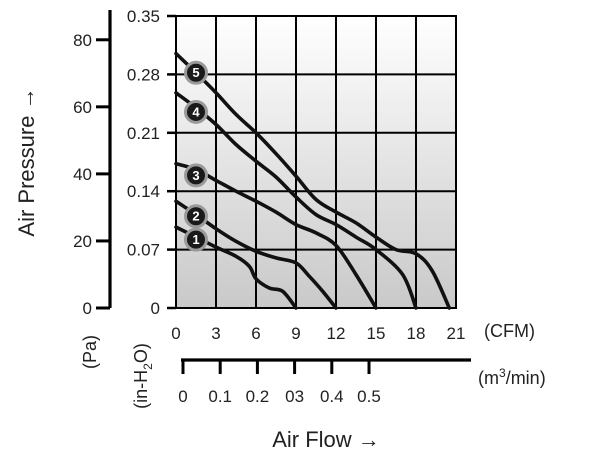  I want to click on inh2o-tick-label: 0.21, so click(143, 133).